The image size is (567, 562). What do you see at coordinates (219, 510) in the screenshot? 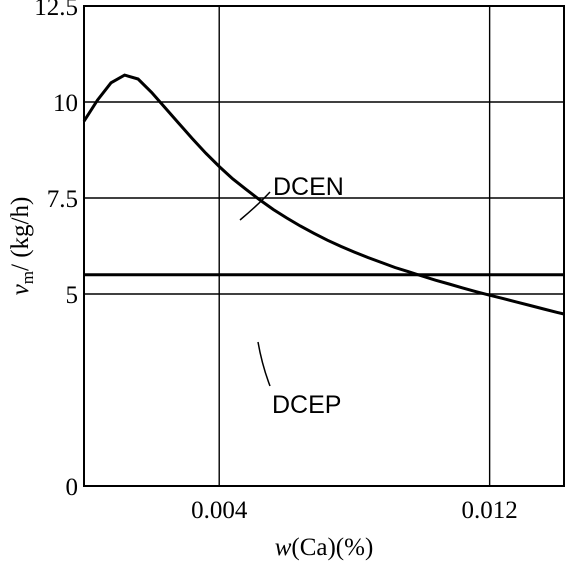
I see `x-tick-label: 0.004` at bounding box center [219, 510].